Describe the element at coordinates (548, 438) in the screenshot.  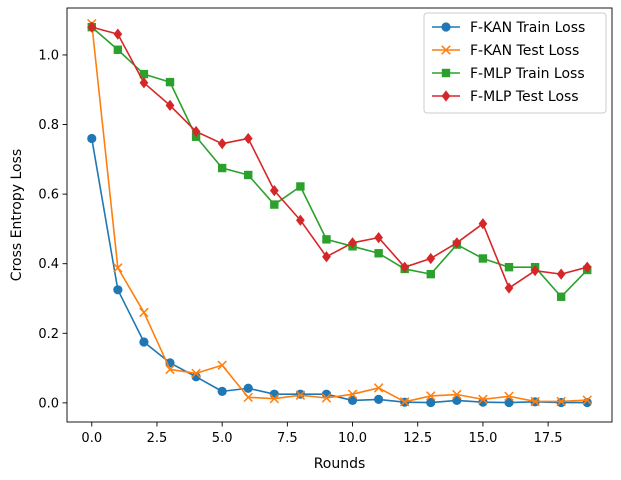
I see `x-tick-label-7: 17.5` at that location.